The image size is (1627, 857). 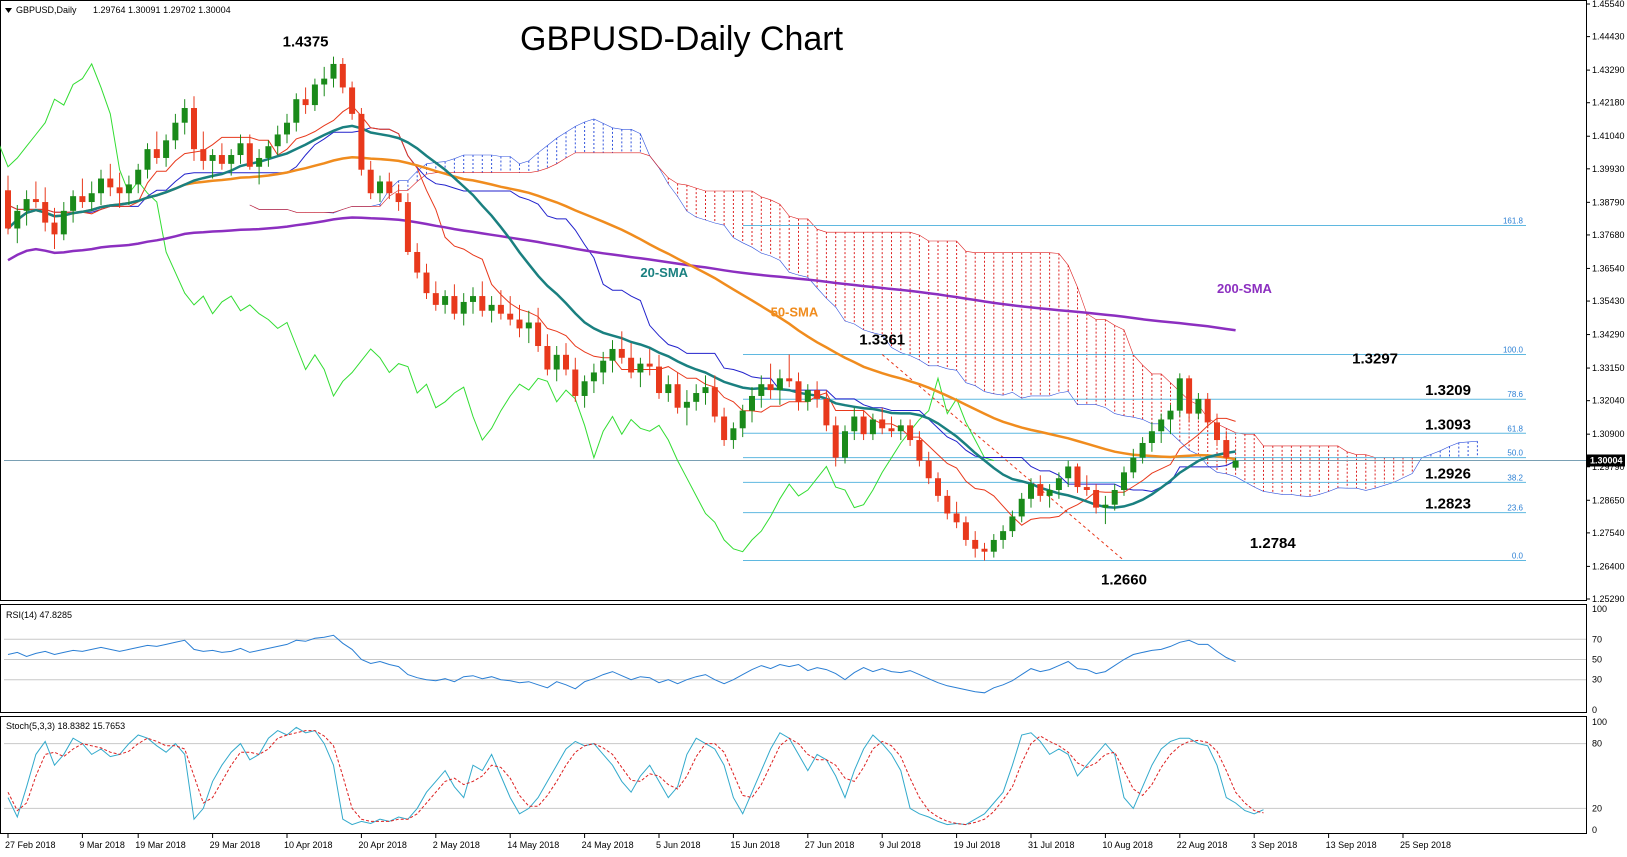 What do you see at coordinates (1608, 169) in the screenshot?
I see `price-tick-label: 1.39930` at bounding box center [1608, 169].